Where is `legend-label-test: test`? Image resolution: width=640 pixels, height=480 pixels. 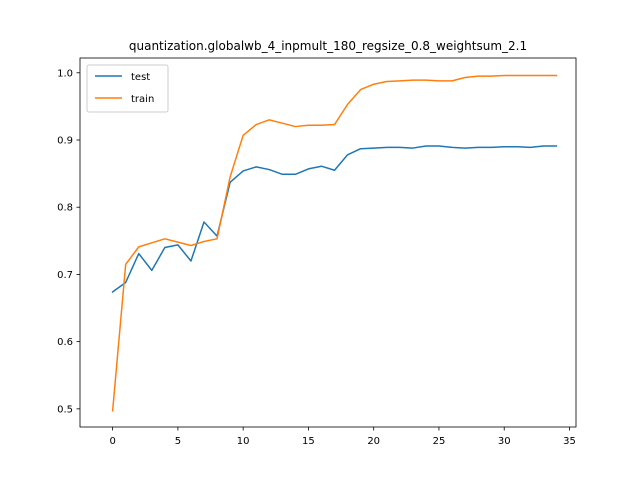 legend-label-test: test is located at coordinates (140, 77).